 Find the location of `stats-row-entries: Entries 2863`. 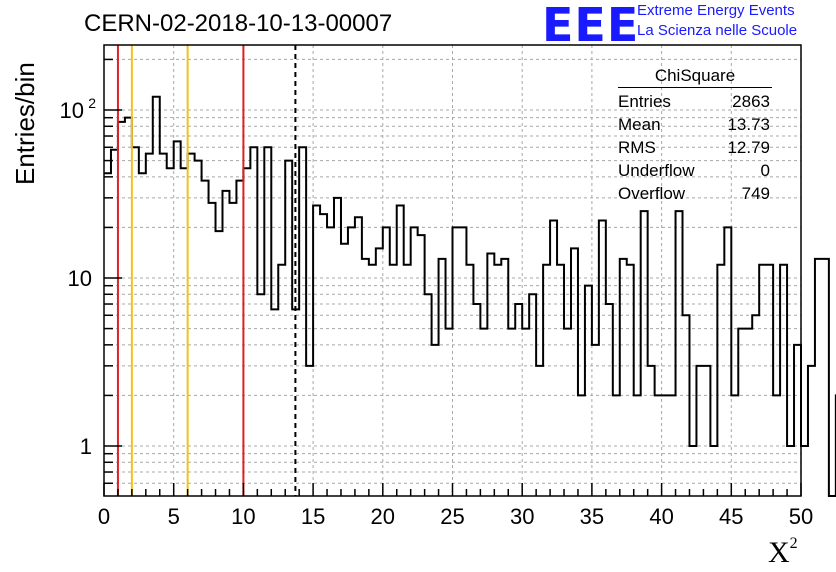

stats-row-entries: Entries 2863 is located at coordinates (695, 101).